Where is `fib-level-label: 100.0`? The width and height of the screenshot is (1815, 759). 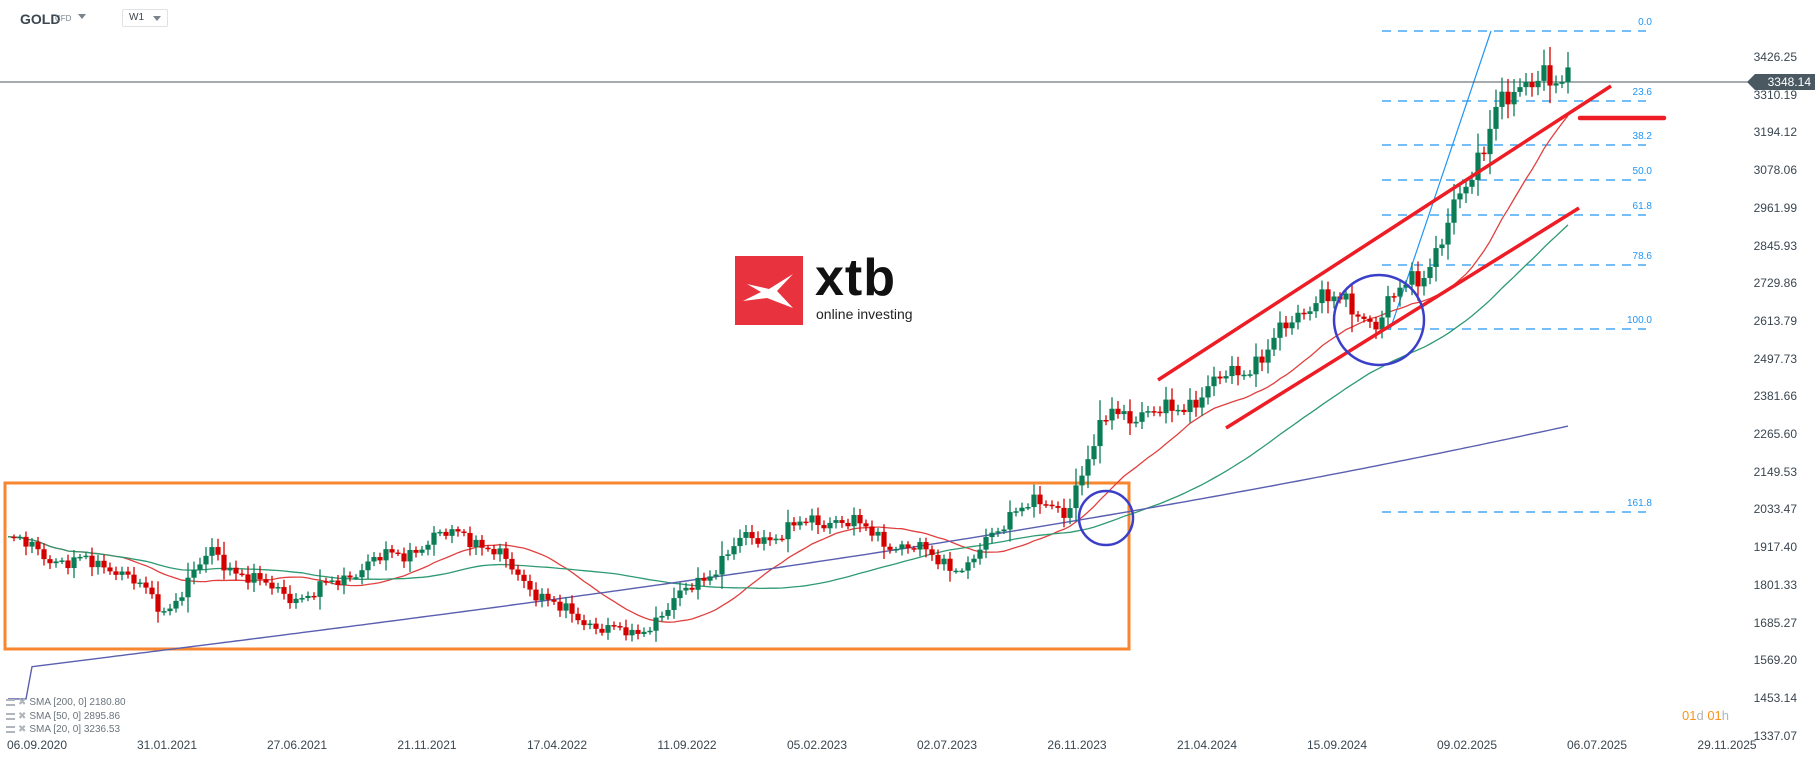 fib-level-label: 100.0 is located at coordinates (1639, 320).